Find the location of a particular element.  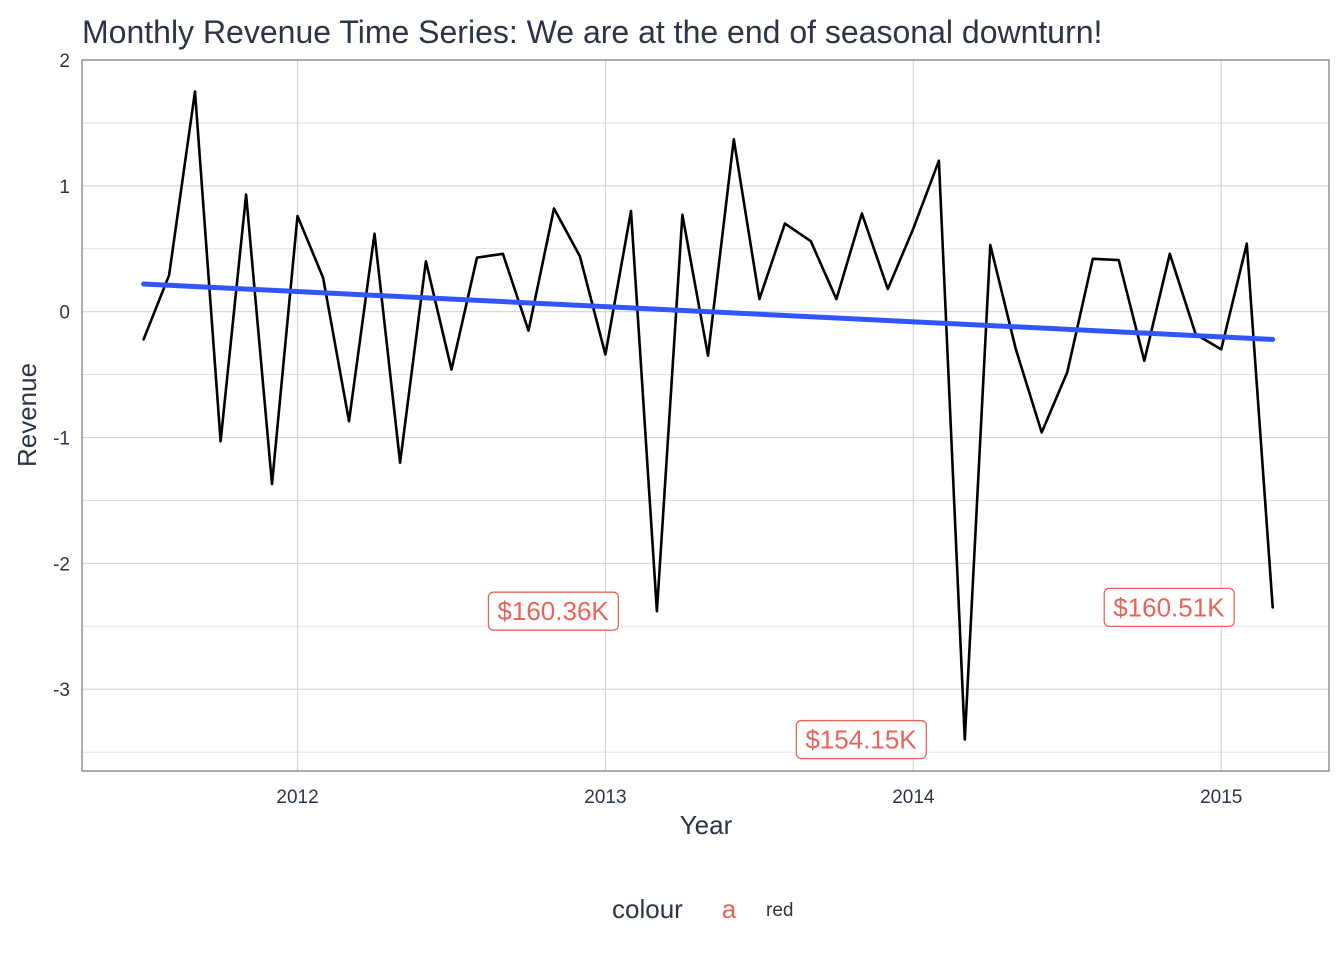

x-axis-title: Year is located at coordinates (706, 825).